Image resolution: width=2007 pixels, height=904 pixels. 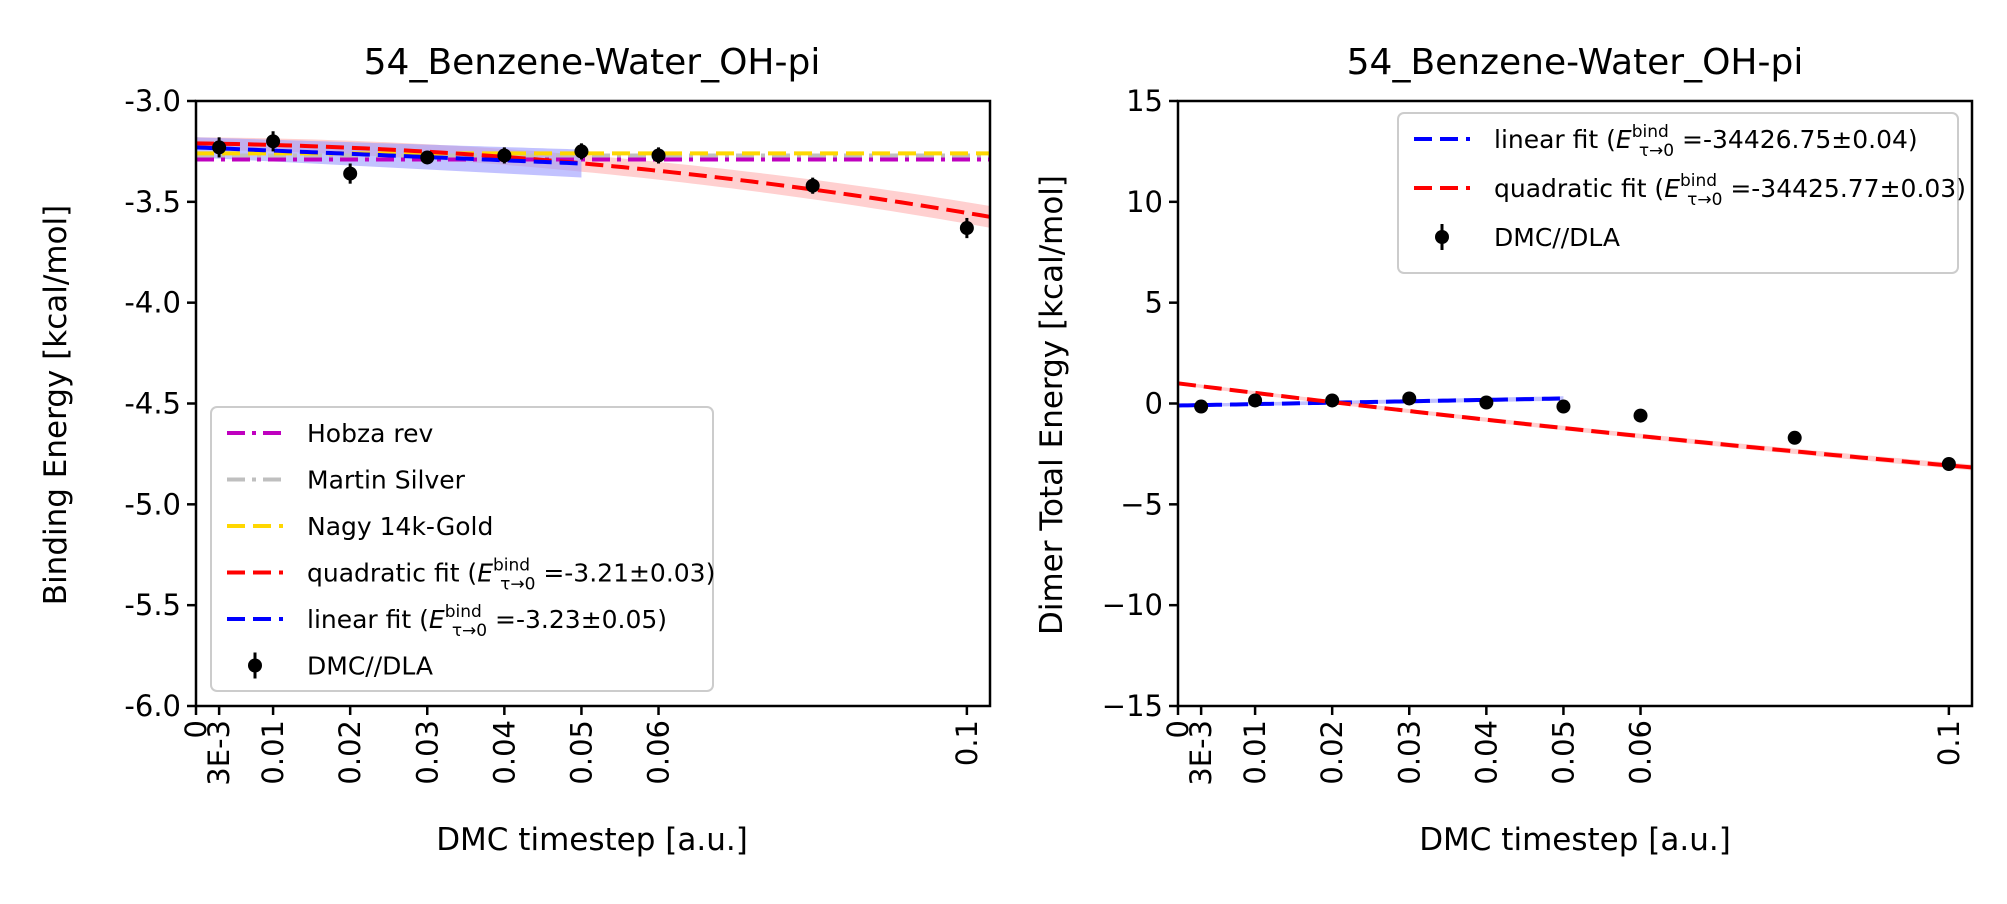 What do you see at coordinates (400, 526) in the screenshot?
I see `left-legend-nagy-14k-gold-label: Nagy 14k-Gold` at bounding box center [400, 526].